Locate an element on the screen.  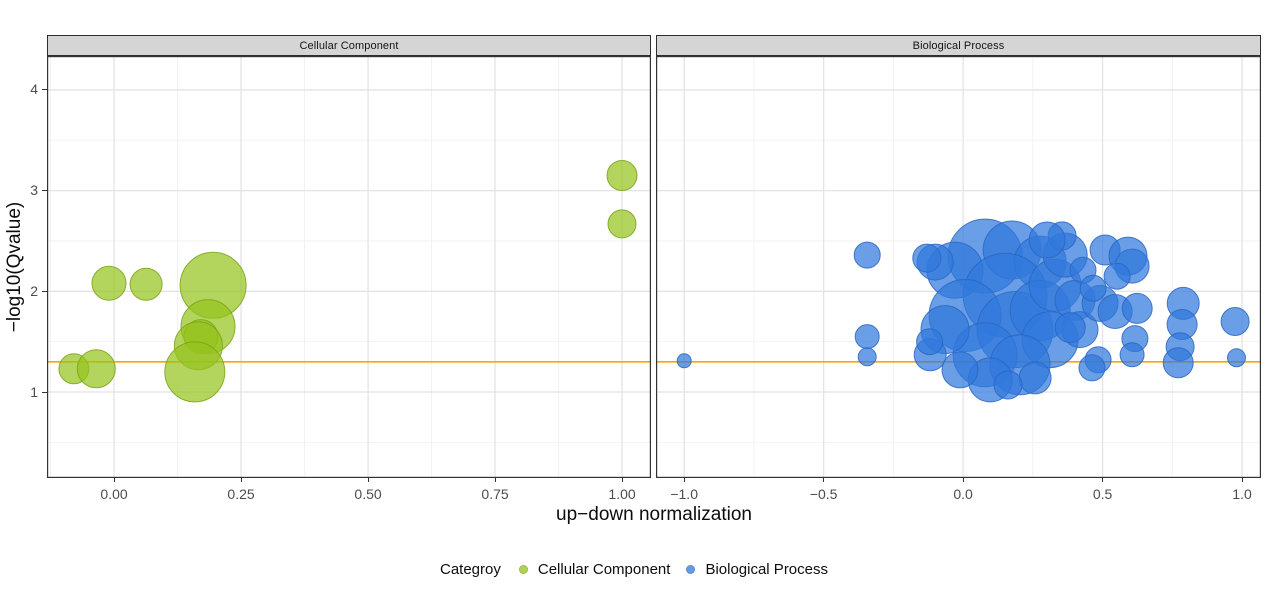
legend-label: Cellular Component is located at coordinates (604, 569).